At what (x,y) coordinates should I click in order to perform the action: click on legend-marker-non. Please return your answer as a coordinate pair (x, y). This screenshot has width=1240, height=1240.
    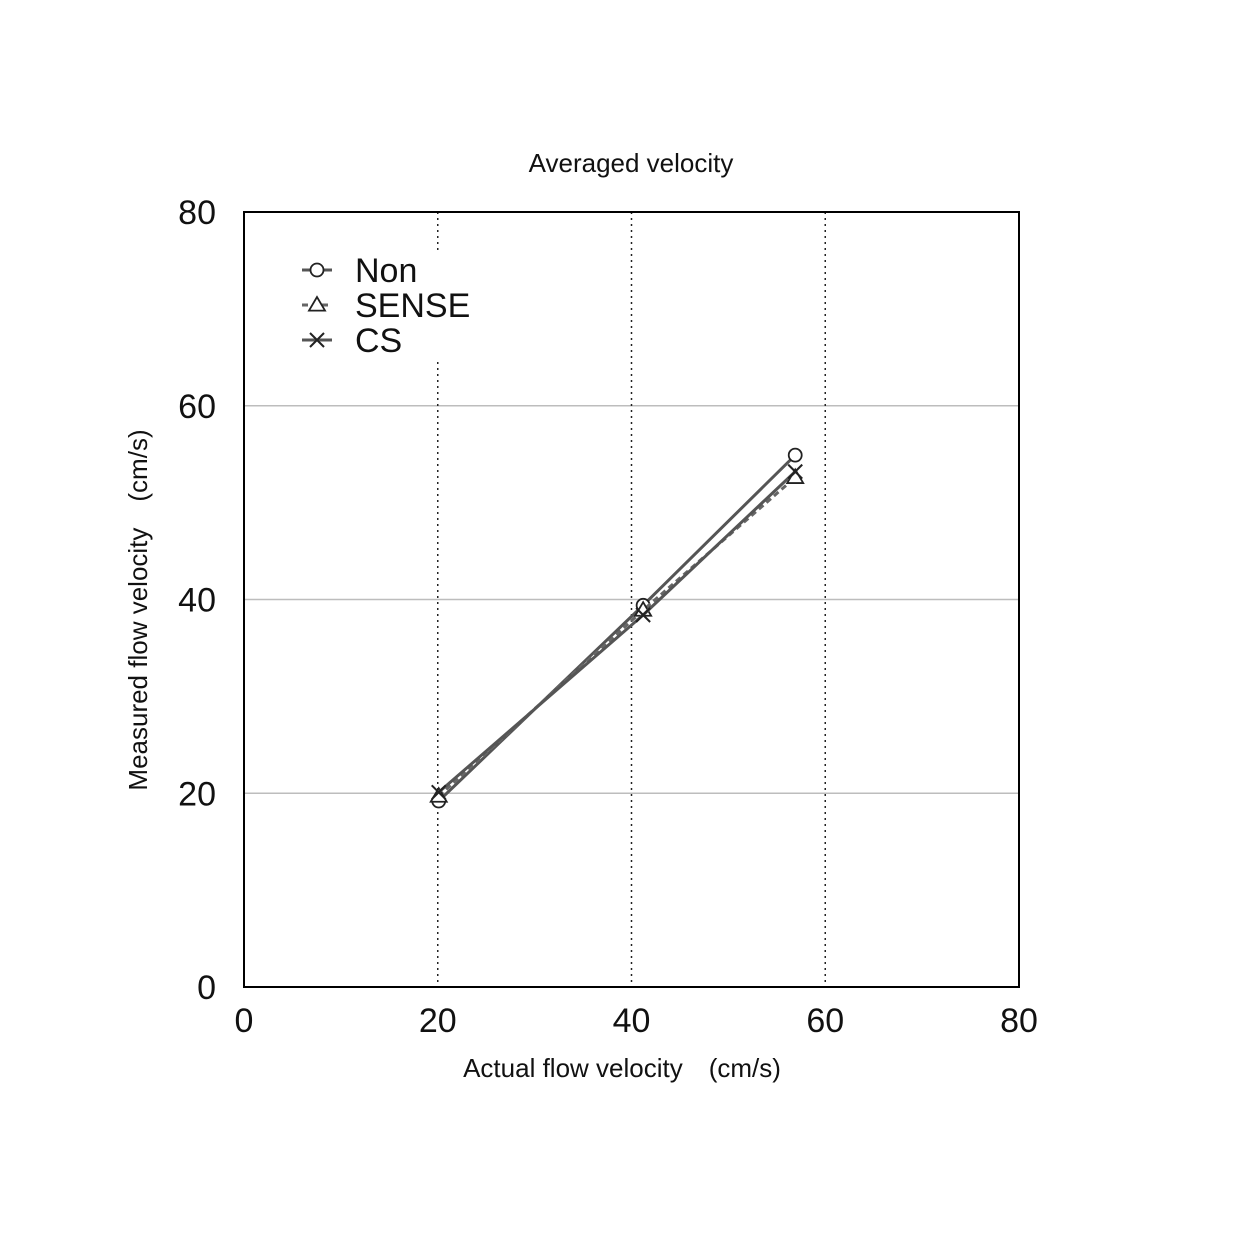
    Looking at the image, I should click on (317, 270).